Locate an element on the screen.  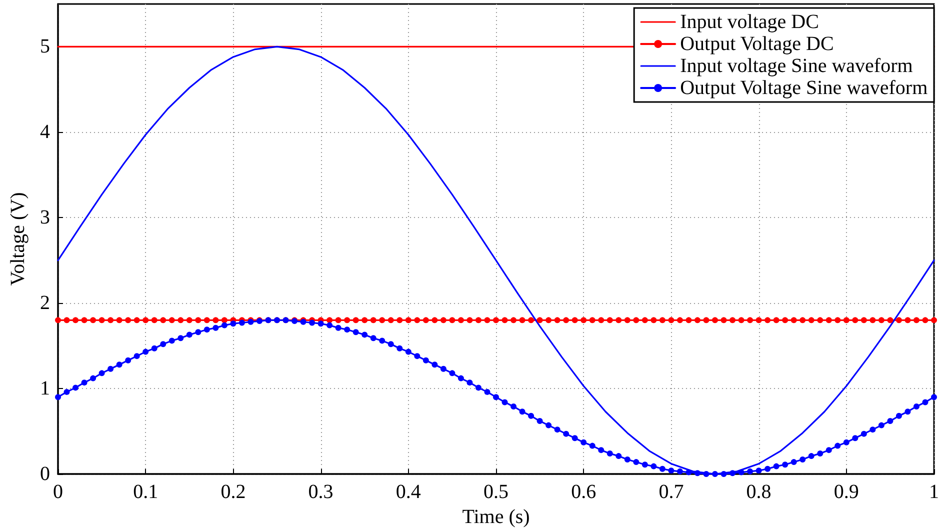
y-tick-label: 2 is located at coordinates (45, 303).